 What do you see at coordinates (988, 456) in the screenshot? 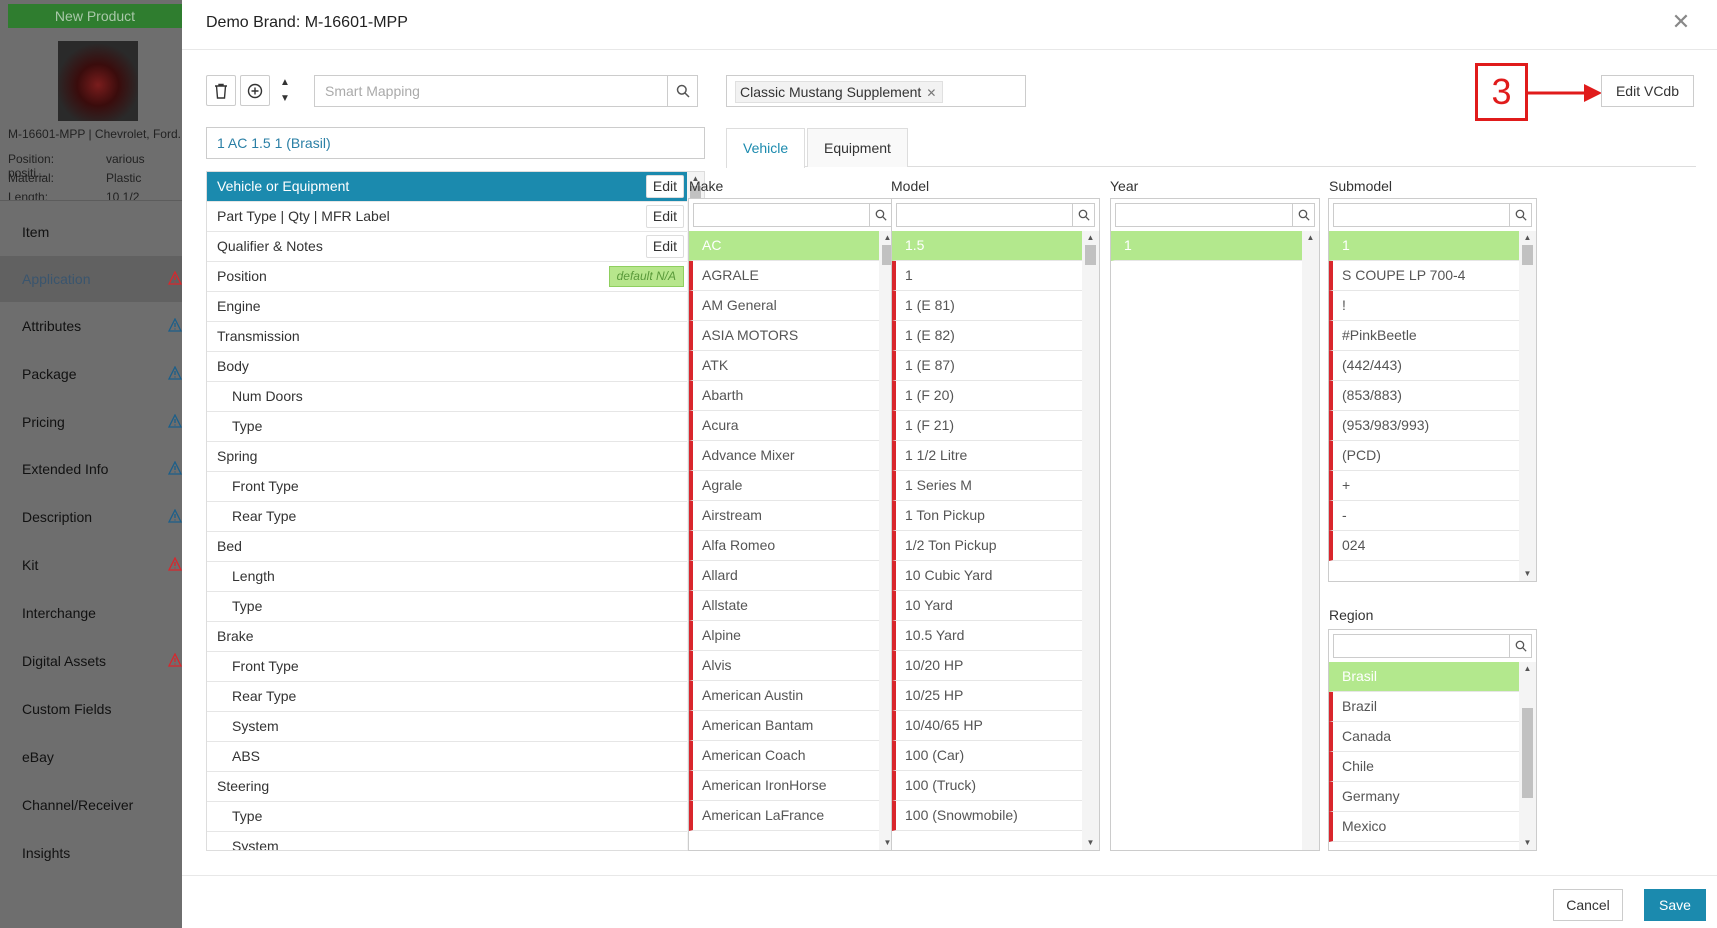
I see `list-item: 1 1/2 Litre` at bounding box center [988, 456].